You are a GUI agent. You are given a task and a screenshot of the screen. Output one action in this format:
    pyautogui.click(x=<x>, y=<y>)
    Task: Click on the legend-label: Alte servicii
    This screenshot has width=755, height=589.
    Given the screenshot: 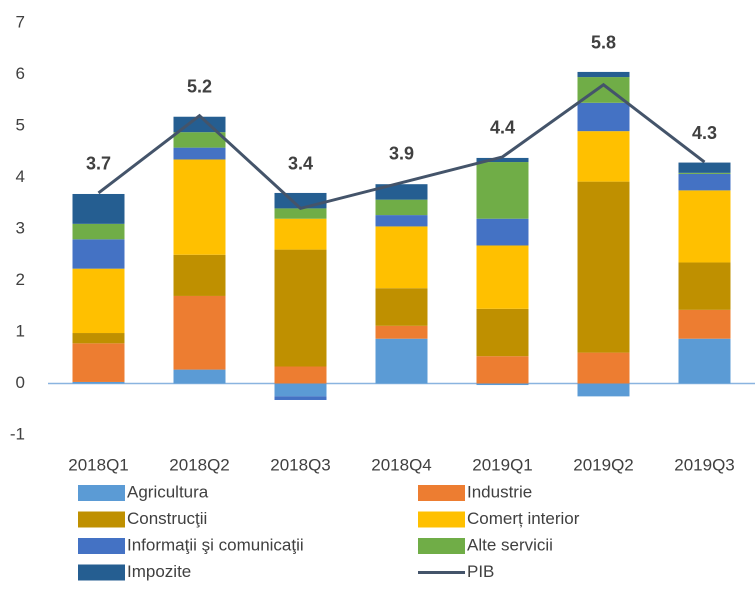 What is the action you would take?
    pyautogui.click(x=510, y=544)
    